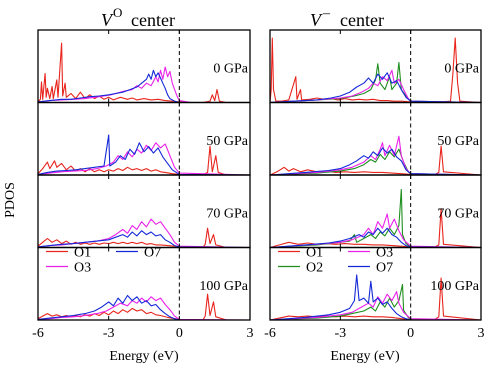 This screenshot has width=485, height=378. Describe the element at coordinates (326, 13) in the screenshot. I see `chart-vminus-title-superscript: –` at that location.